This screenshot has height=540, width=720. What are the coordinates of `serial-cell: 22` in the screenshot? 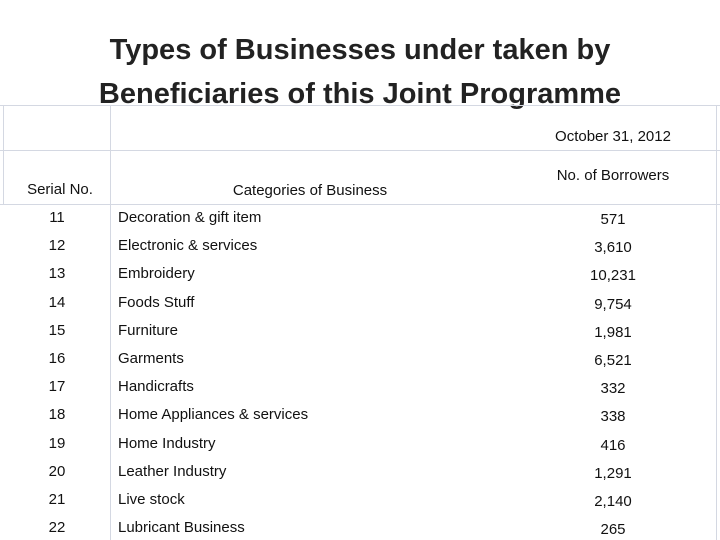 It's located at (57, 528).